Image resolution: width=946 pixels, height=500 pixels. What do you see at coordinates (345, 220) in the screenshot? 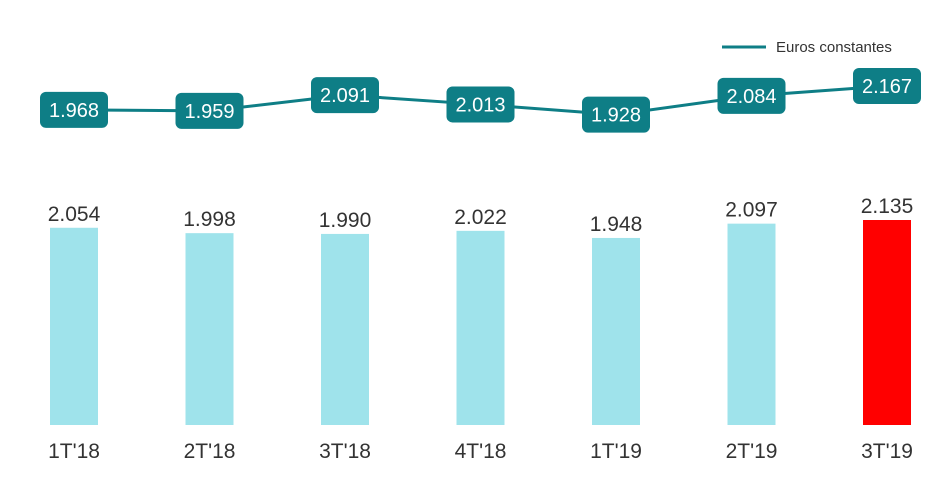
I see `bar-value-label: 1.990` at bounding box center [345, 220].